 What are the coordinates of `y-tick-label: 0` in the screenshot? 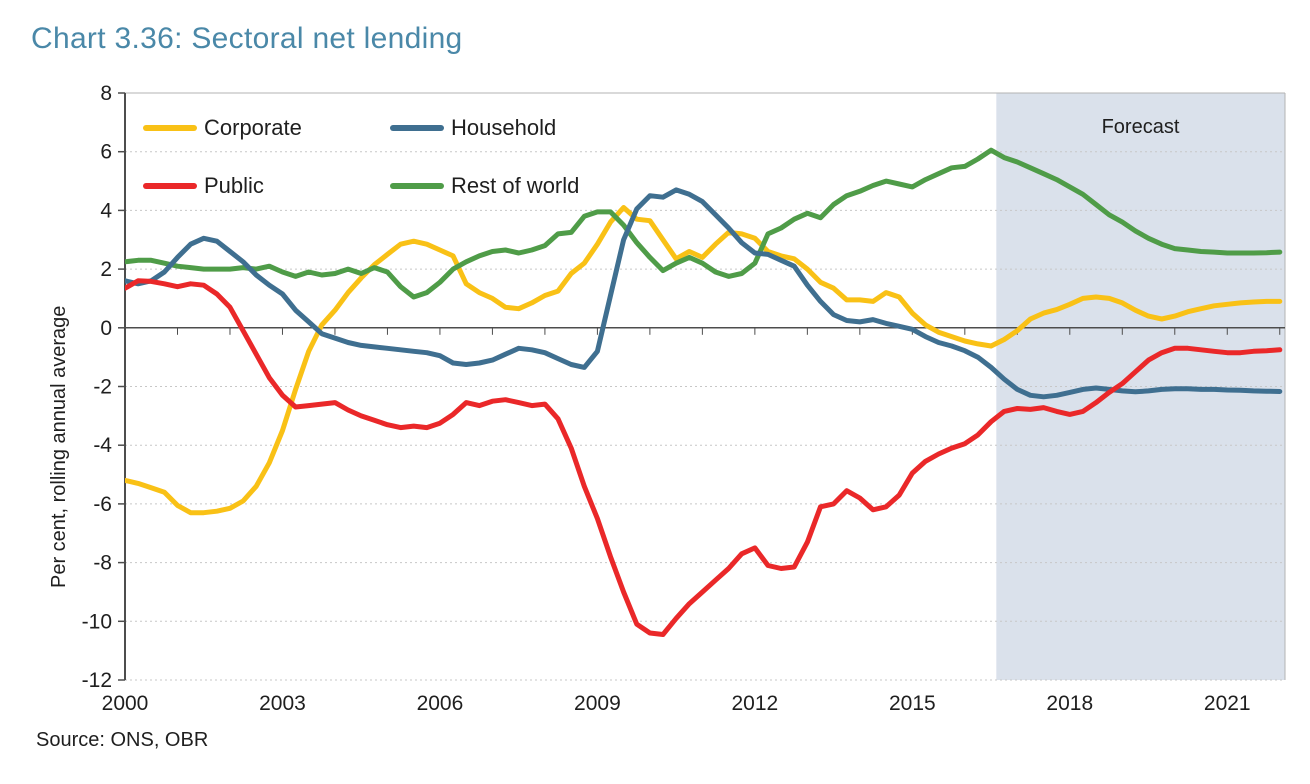 It's located at (106, 328).